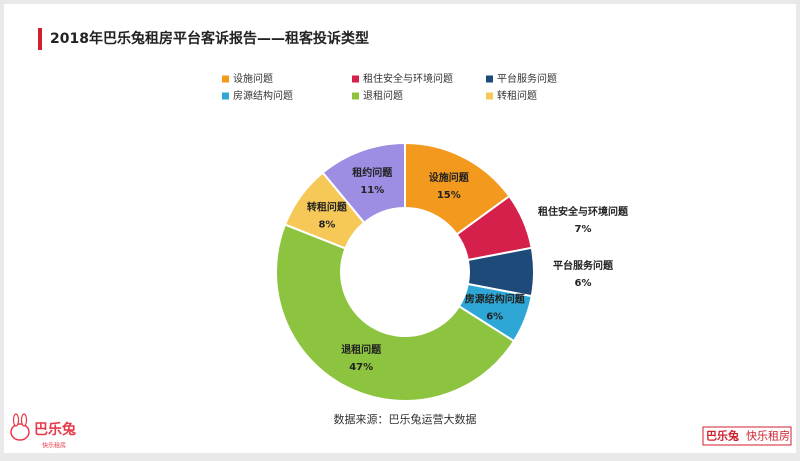 Image resolution: width=800 pixels, height=461 pixels. I want to click on source-note: 数据来源：巴乐兔运营大数据, so click(405, 419).